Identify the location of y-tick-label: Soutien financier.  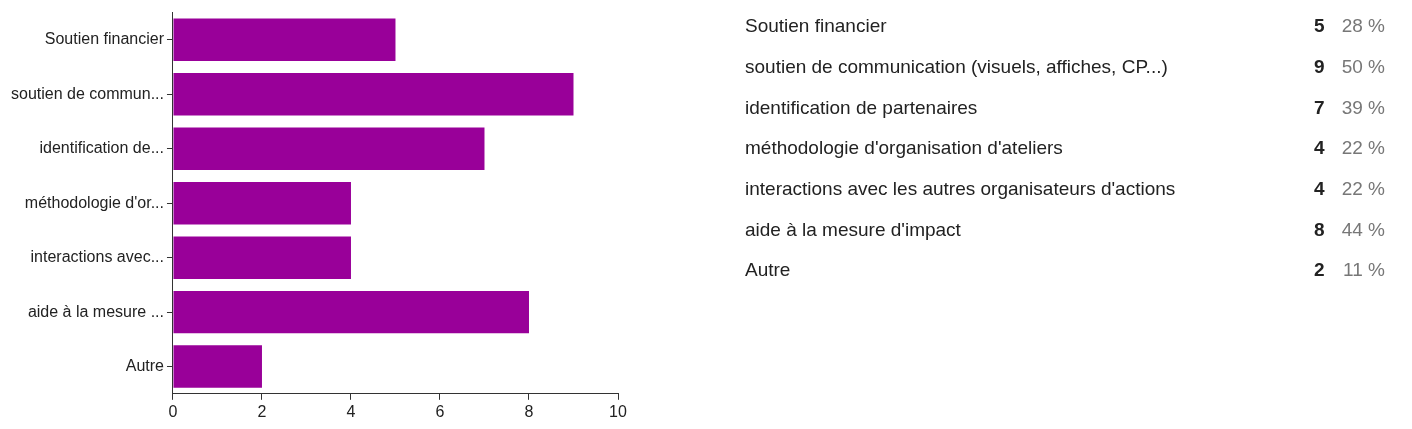
(104, 39).